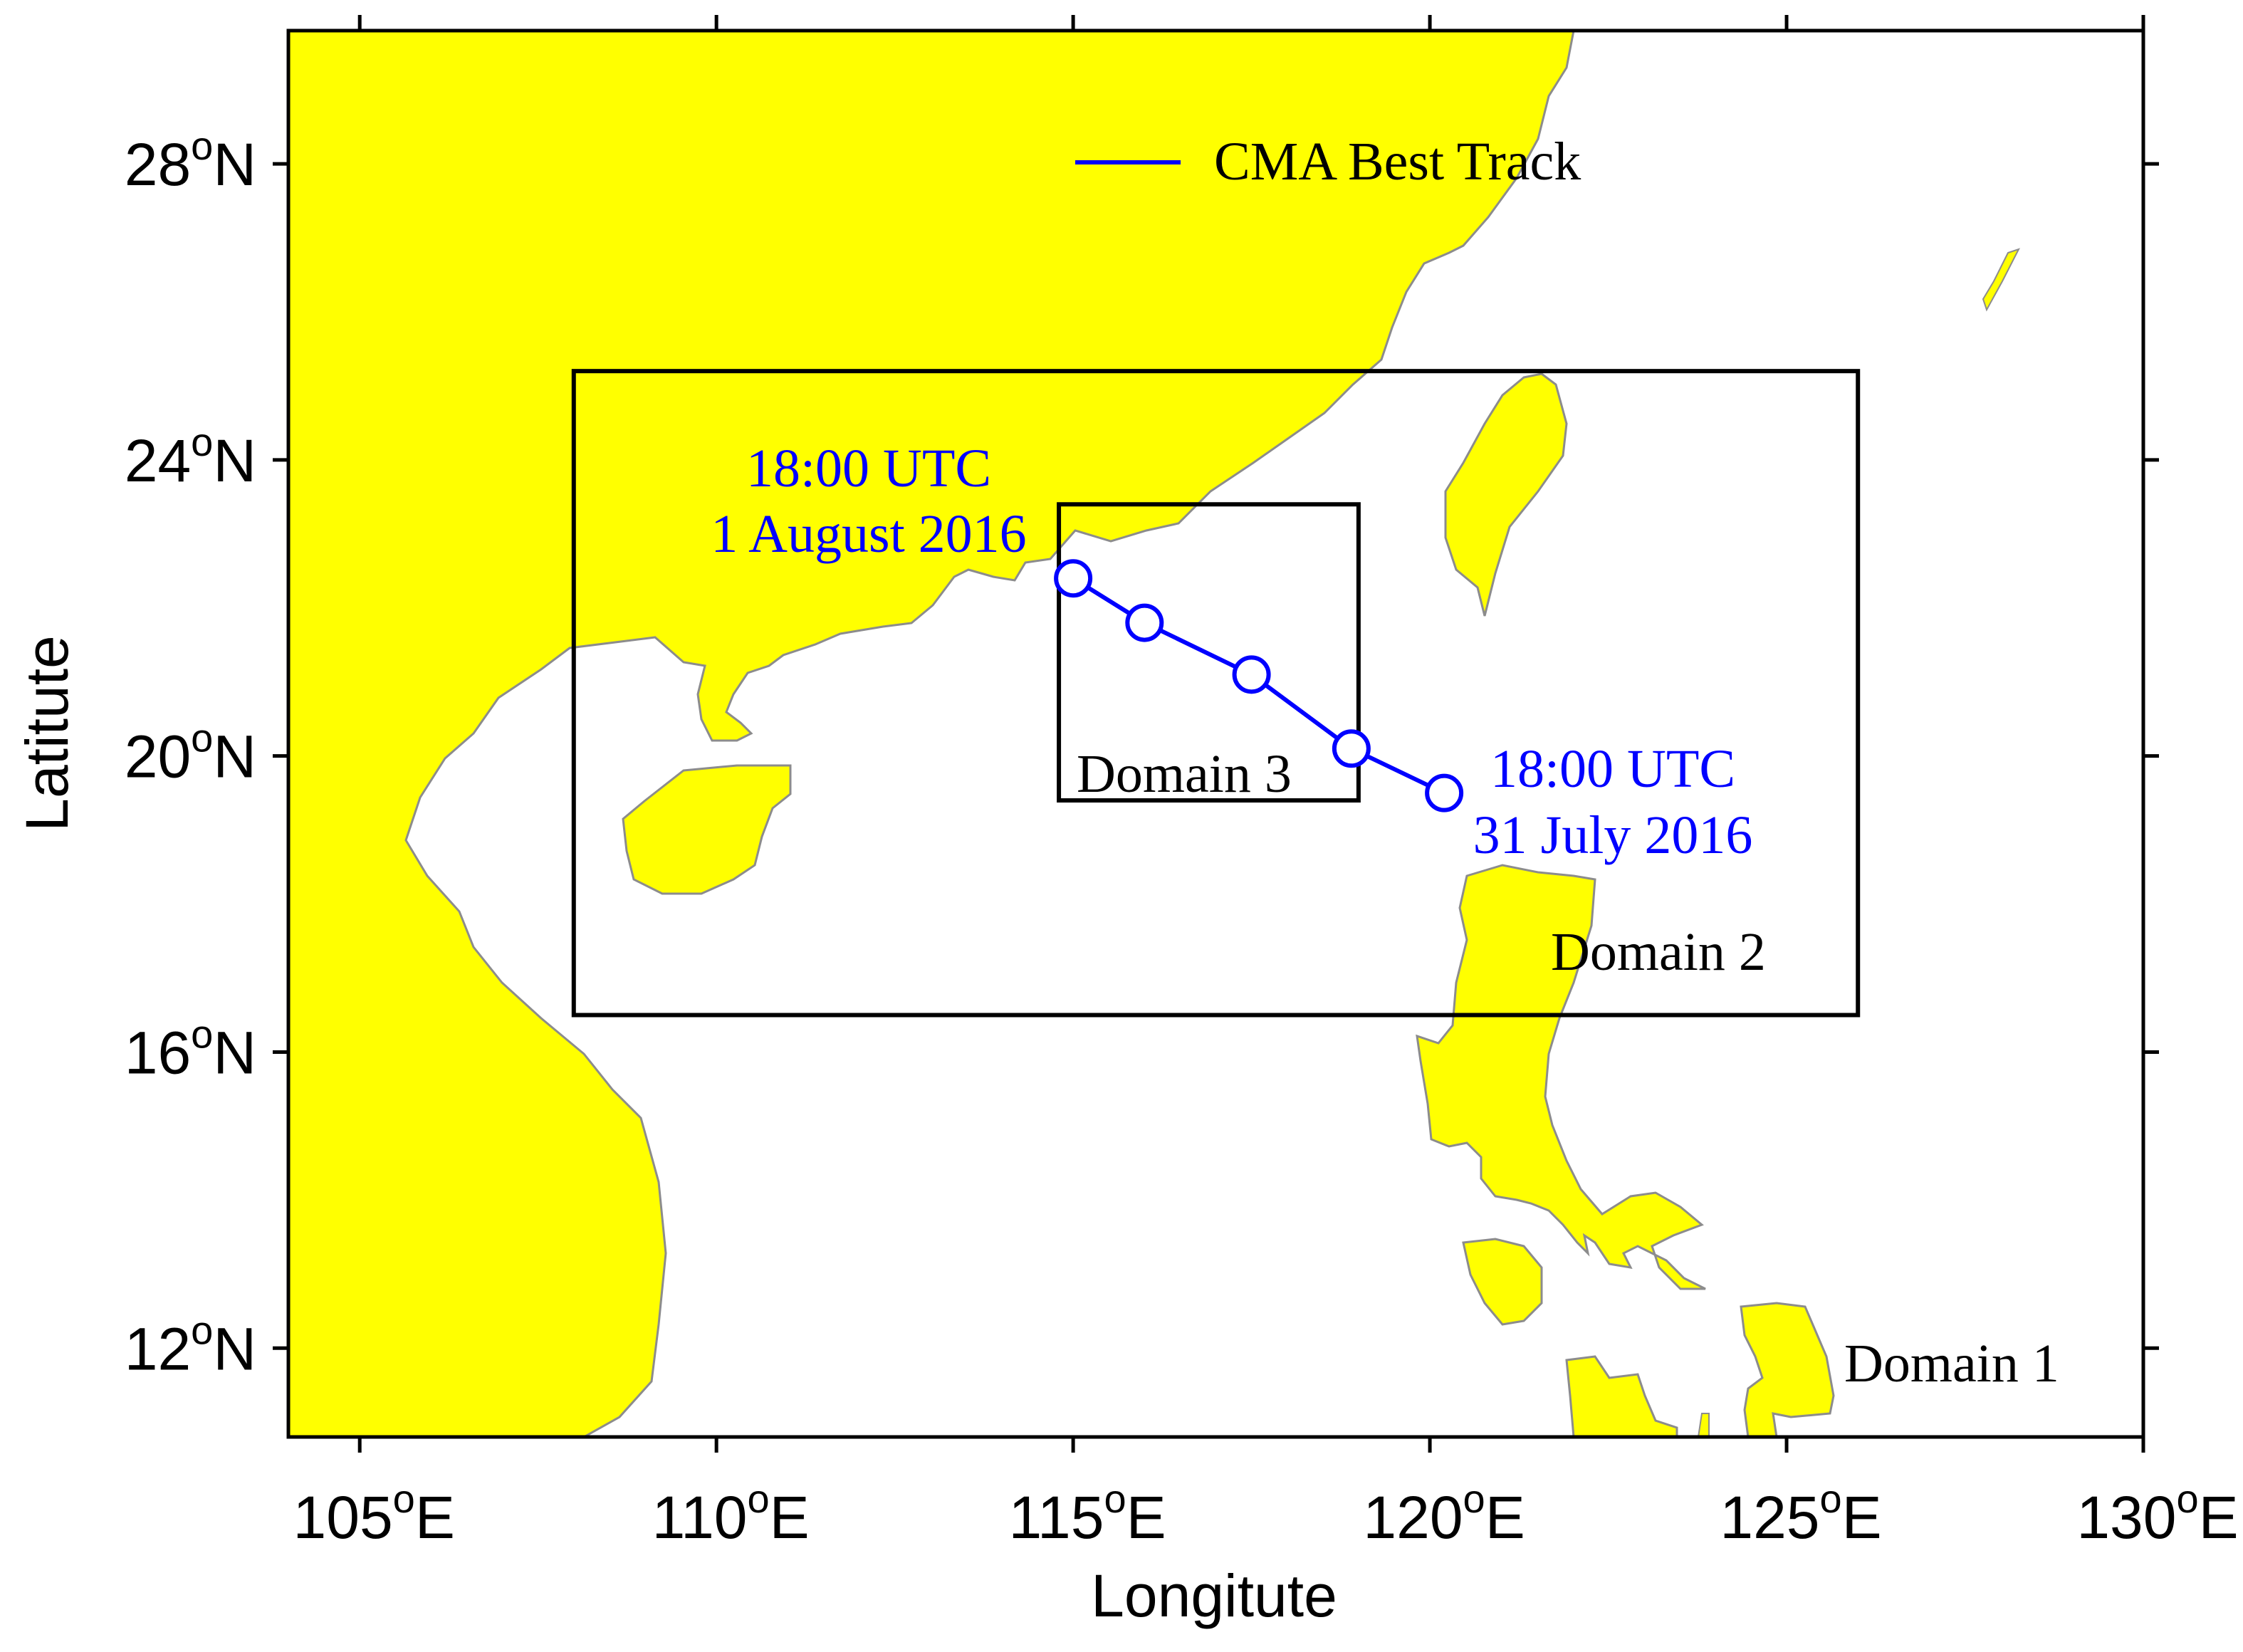  I want to click on domain-1-label: Domain 1, so click(1951, 1364).